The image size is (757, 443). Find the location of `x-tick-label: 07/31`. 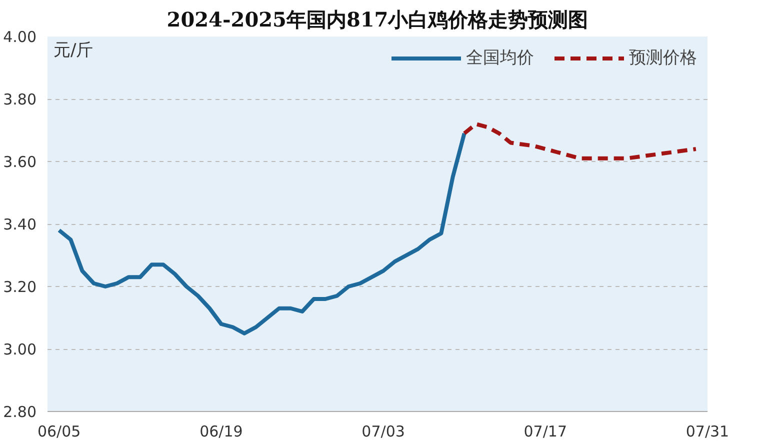

x-tick-label: 07/31 is located at coordinates (708, 431).